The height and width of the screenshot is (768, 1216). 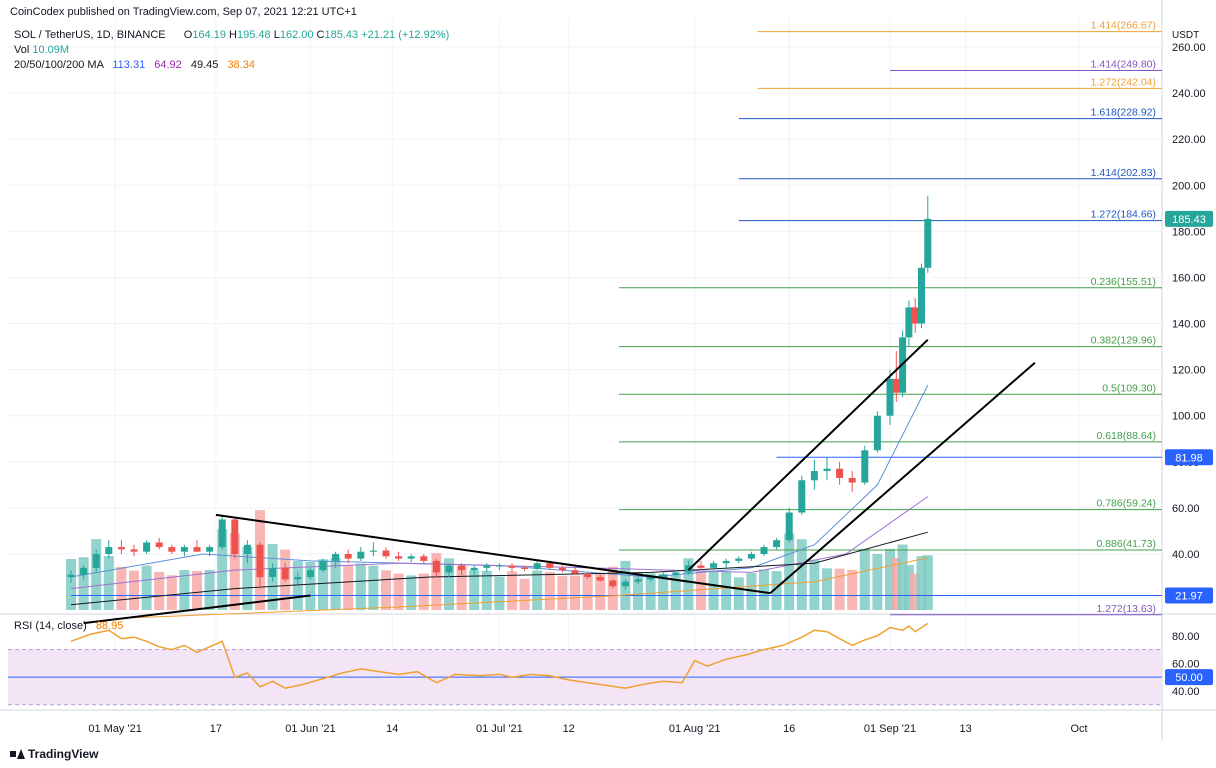 I want to click on fib-level-label: 1.414(202.83), so click(x=1123, y=173).